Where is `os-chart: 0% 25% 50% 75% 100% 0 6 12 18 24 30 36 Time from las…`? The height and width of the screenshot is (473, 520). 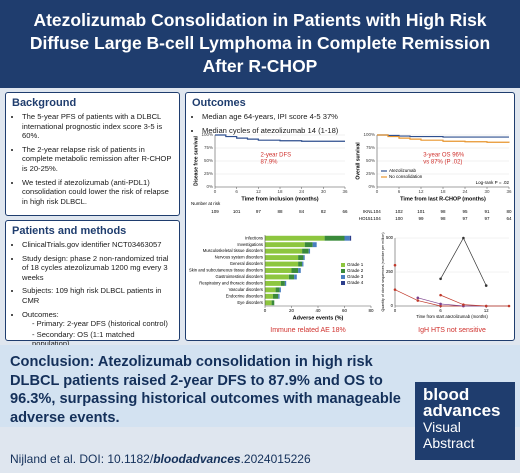
os-chart: 0% 25% 50% 75% 100% 0 6 12 18 24 30 36 Time from las… is located at coordinates (433, 176).